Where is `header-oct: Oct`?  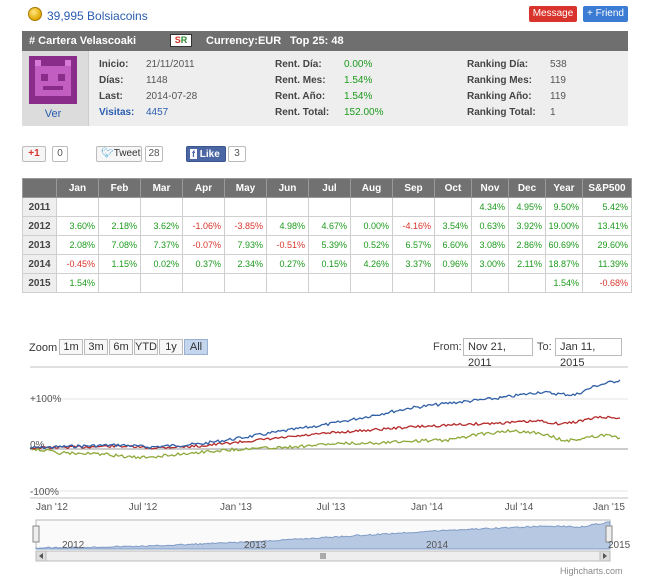 header-oct: Oct is located at coordinates (453, 188).